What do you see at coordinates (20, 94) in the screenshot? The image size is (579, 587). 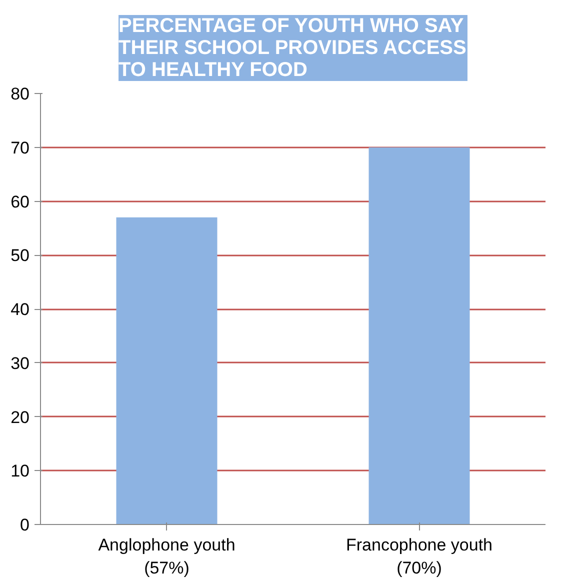 I see `y-tick-label: 80` at bounding box center [20, 94].